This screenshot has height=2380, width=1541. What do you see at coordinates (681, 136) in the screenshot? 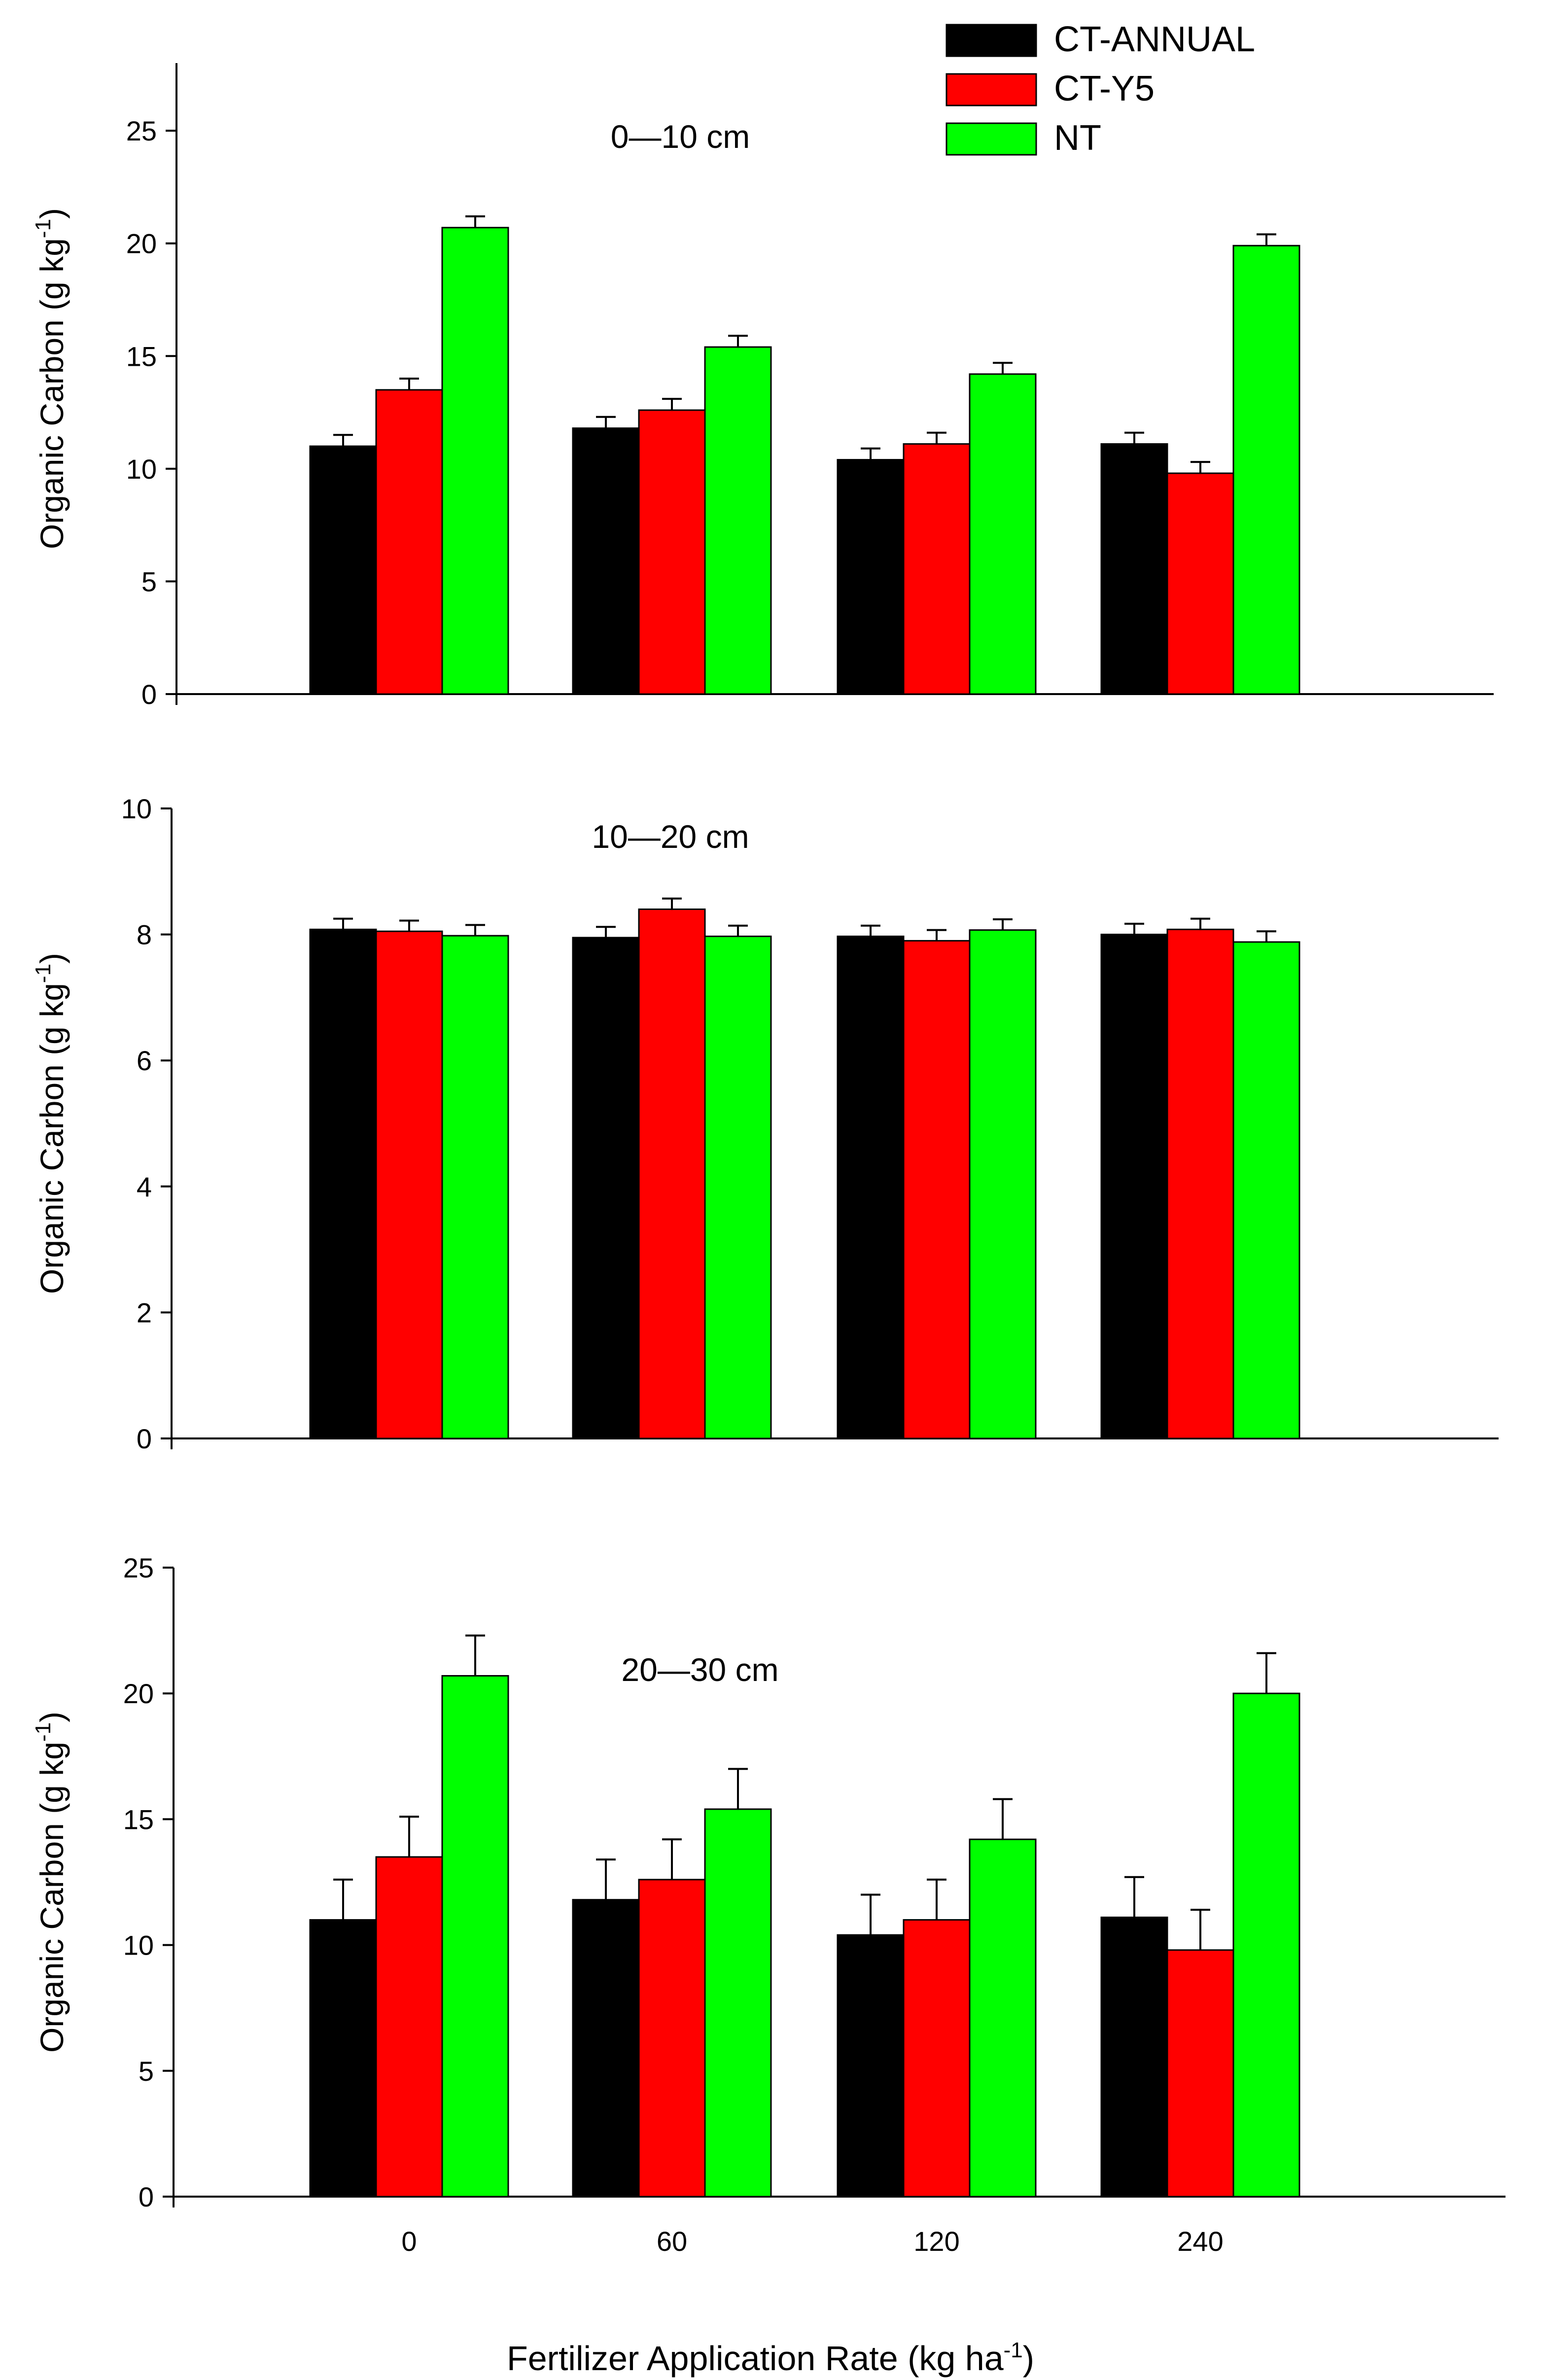
I see `panel-depth-label: 0—10 cm` at bounding box center [681, 136].